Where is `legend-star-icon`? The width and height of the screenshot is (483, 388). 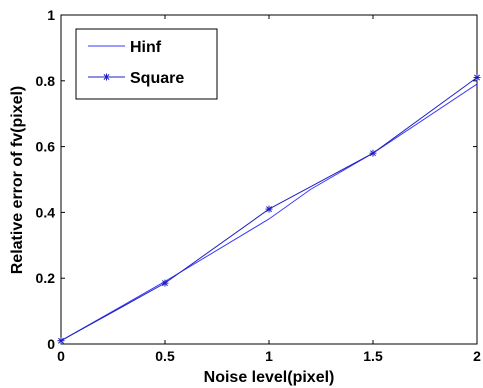
legend-star-icon is located at coordinates (106, 77).